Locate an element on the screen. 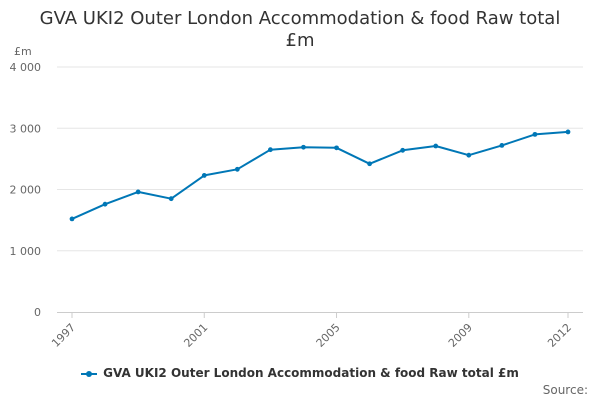 Image resolution: width=600 pixels, height=400 pixels. y-tick-label-2: 2 000 is located at coordinates (26, 190).